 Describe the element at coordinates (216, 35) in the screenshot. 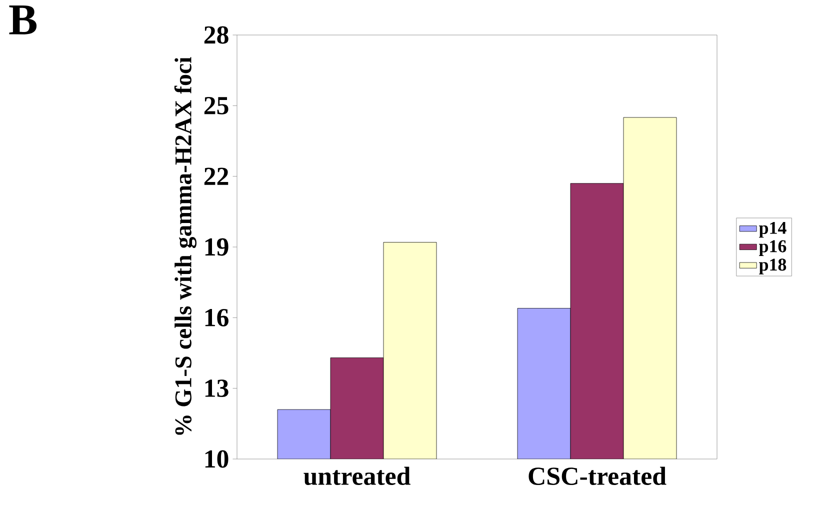

I see `y-tick-label: 28` at that location.